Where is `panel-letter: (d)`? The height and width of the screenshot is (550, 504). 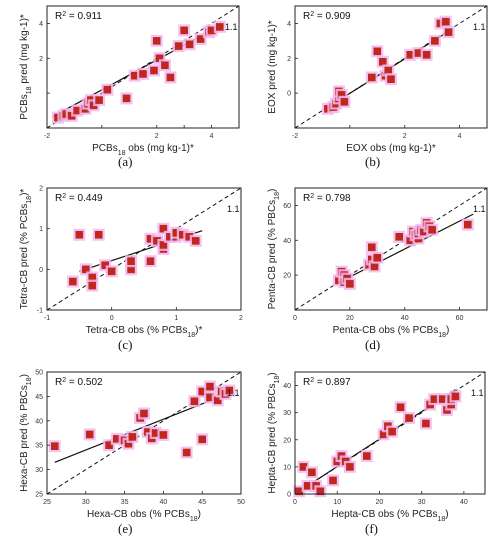 panel-letter: (d) is located at coordinates (373, 344).